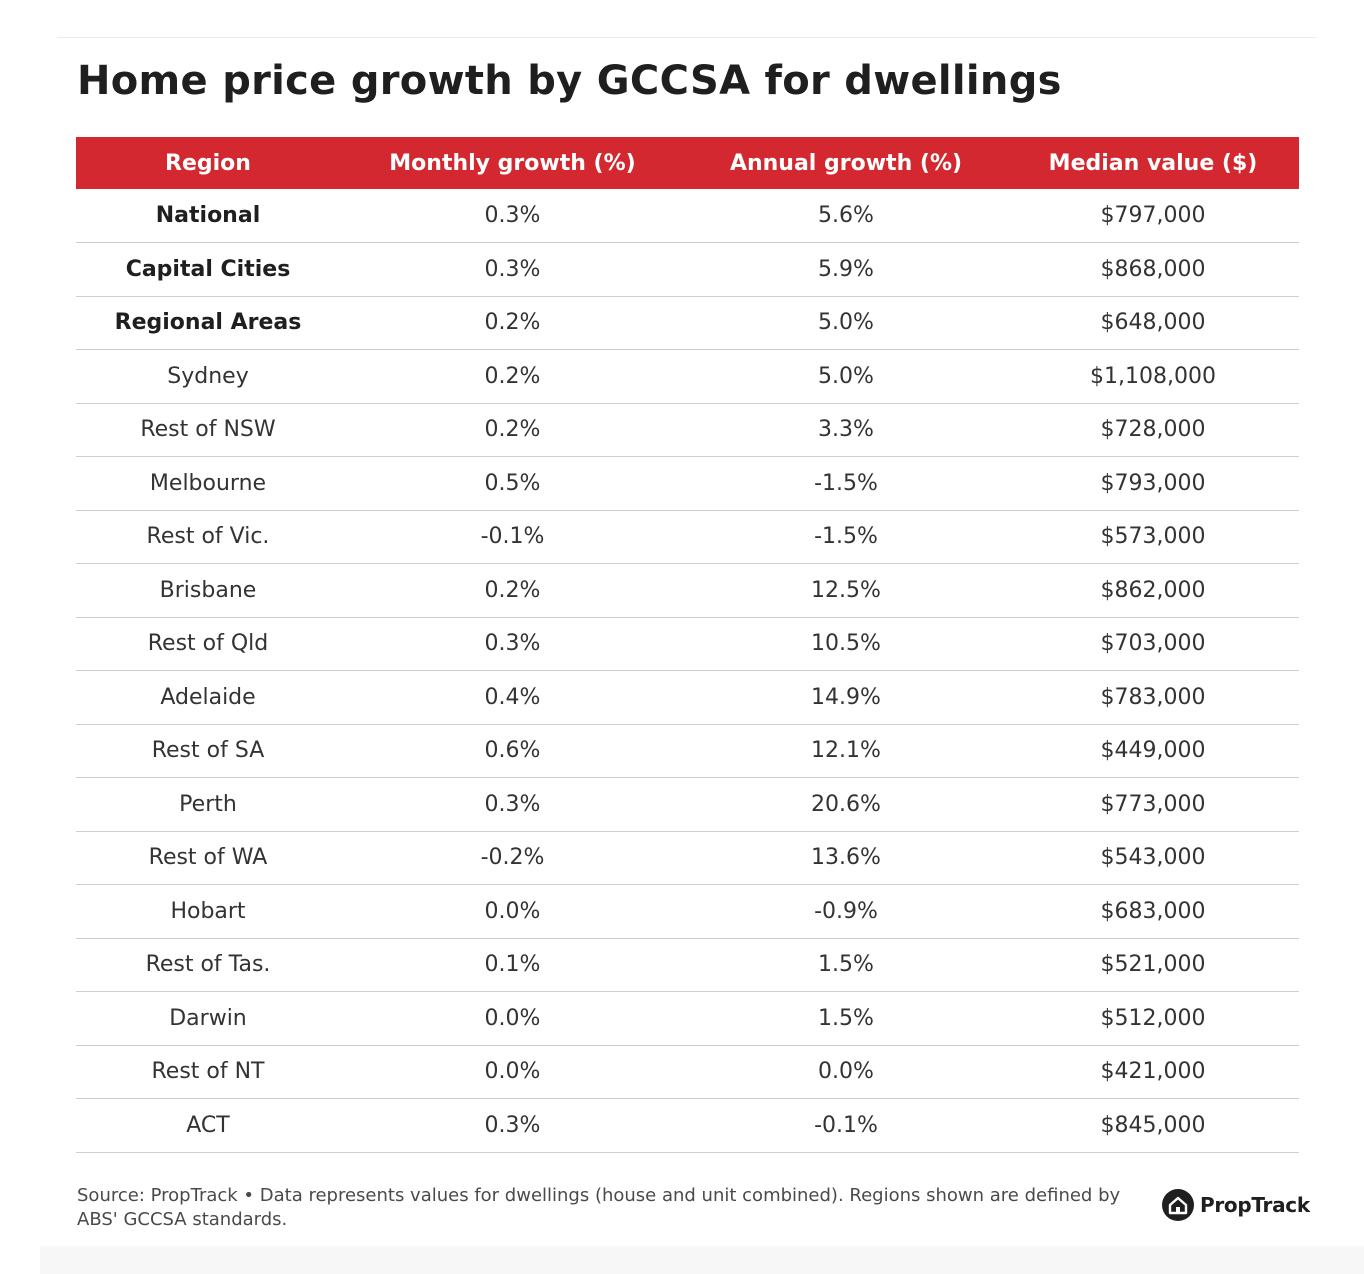  I want to click on median-value-cell: $449,000, so click(1153, 751).